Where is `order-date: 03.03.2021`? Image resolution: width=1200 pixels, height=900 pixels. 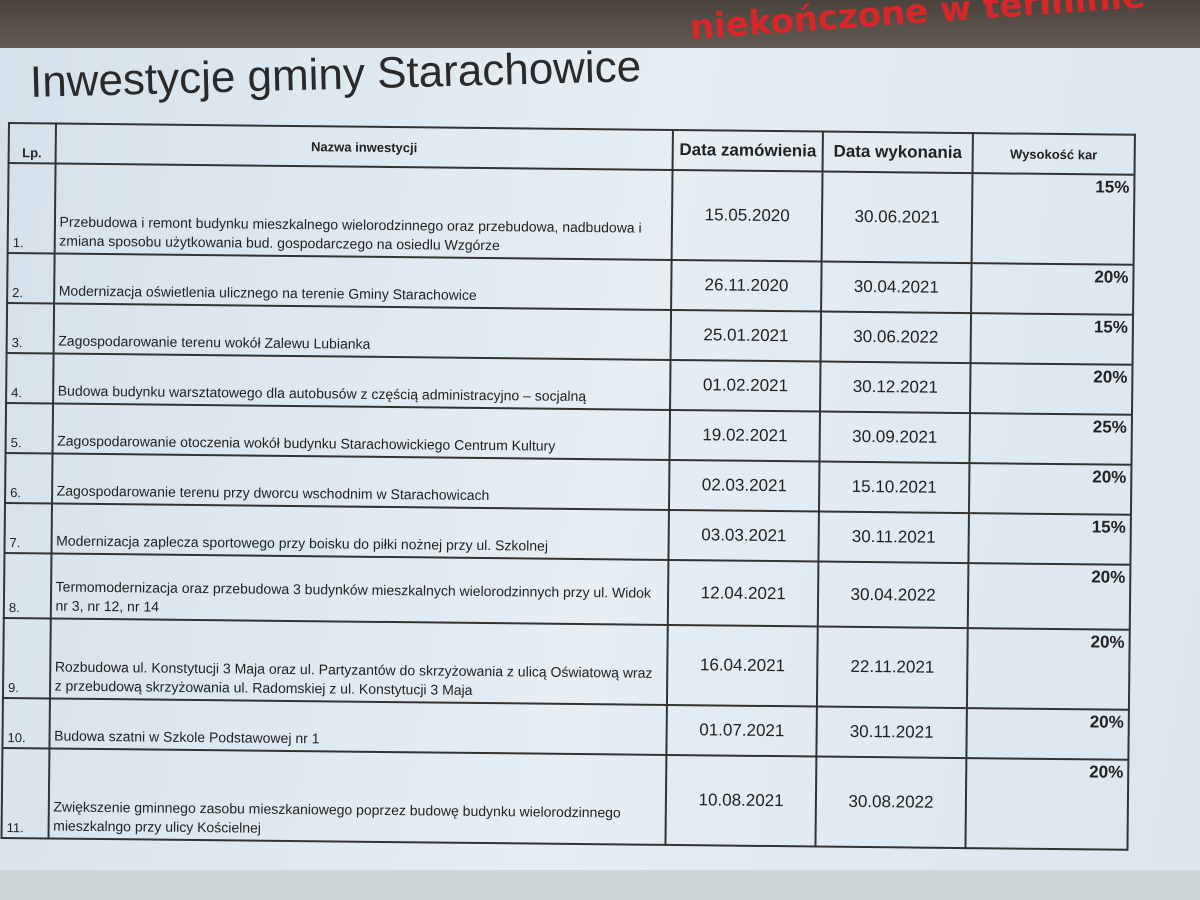
order-date: 03.03.2021 is located at coordinates (744, 535).